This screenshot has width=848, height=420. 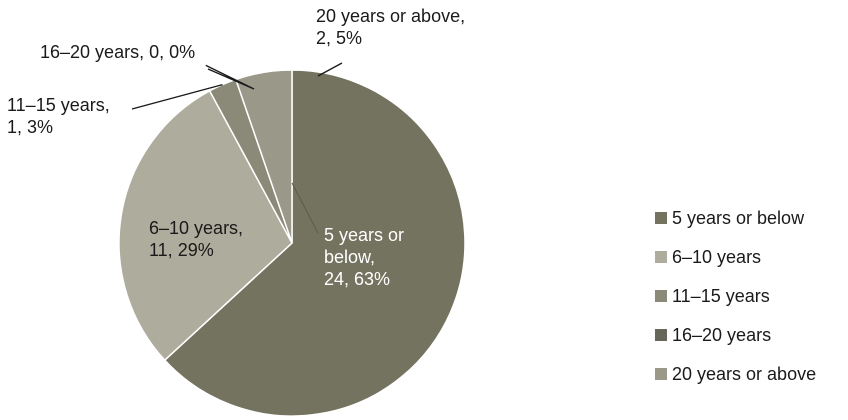 What do you see at coordinates (661, 218) in the screenshot?
I see `legend-swatch-5-years-or-below` at bounding box center [661, 218].